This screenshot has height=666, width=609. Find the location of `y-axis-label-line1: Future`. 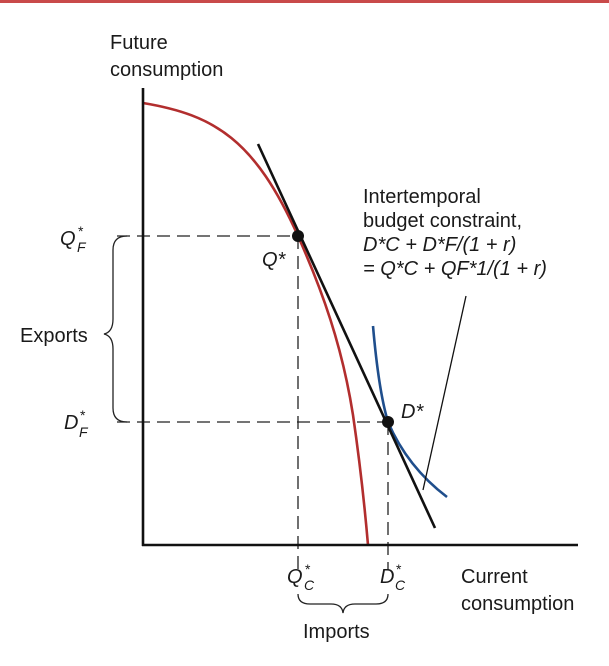

y-axis-label-line1: Future is located at coordinates (139, 43).